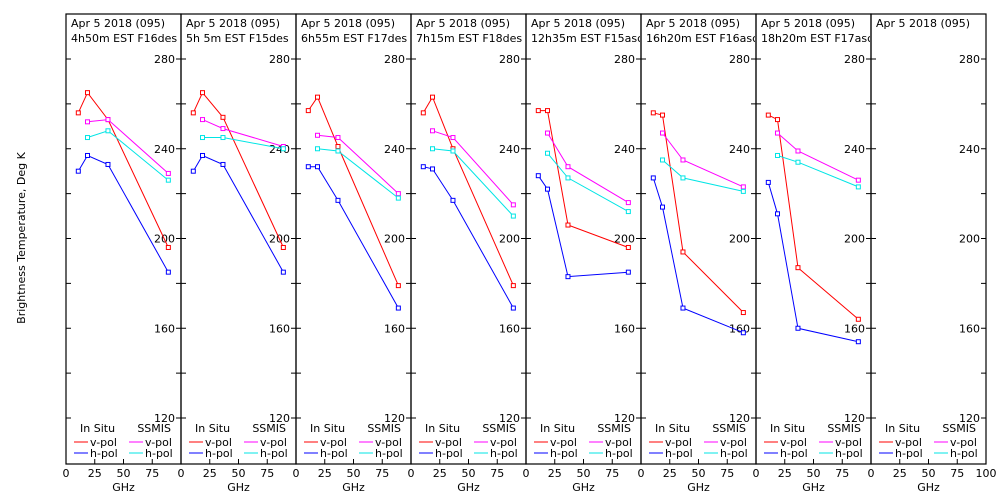 The height and width of the screenshot is (500, 1000). What do you see at coordinates (411, 473) in the screenshot?
I see `x-tick-label: 0` at bounding box center [411, 473].